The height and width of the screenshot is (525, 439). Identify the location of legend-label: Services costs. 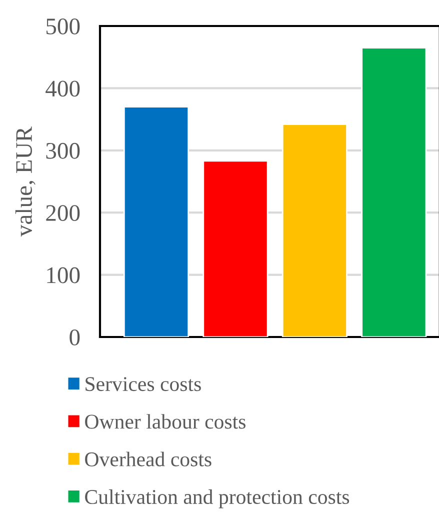
(143, 384).